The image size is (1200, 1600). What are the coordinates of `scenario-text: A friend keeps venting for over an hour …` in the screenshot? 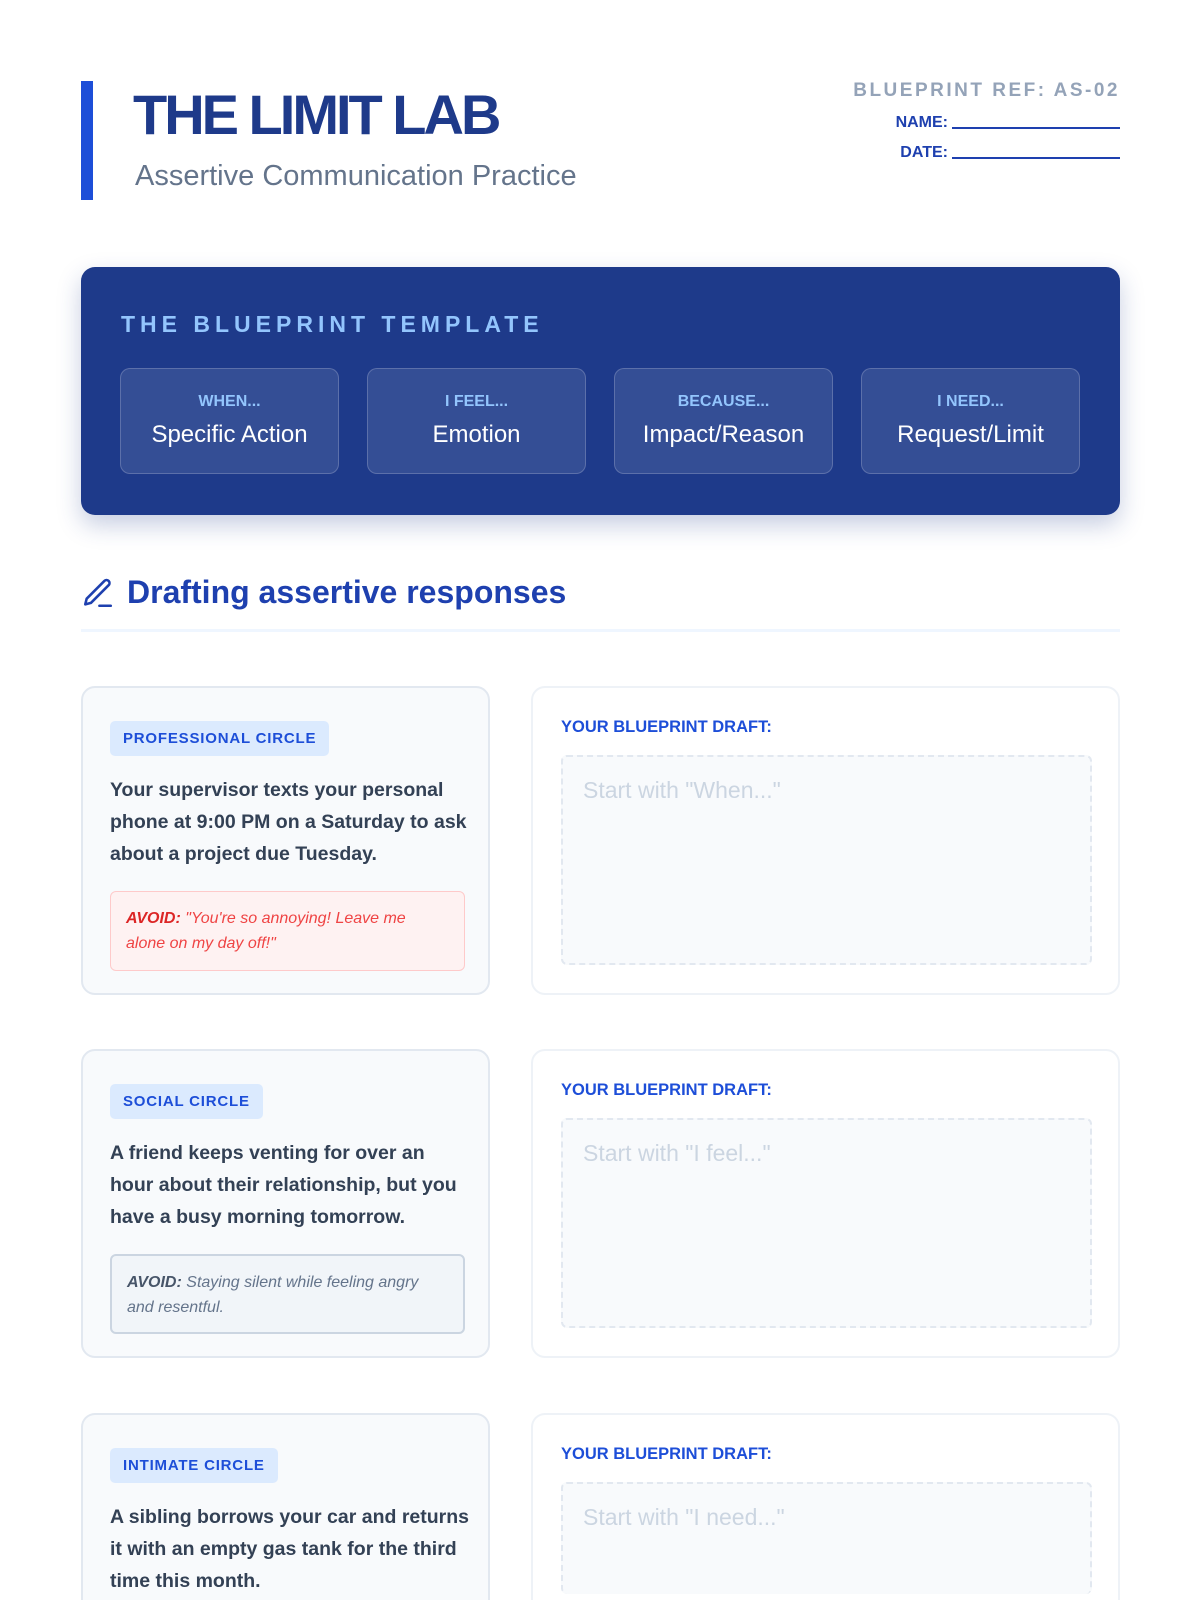 It's located at (283, 1185).